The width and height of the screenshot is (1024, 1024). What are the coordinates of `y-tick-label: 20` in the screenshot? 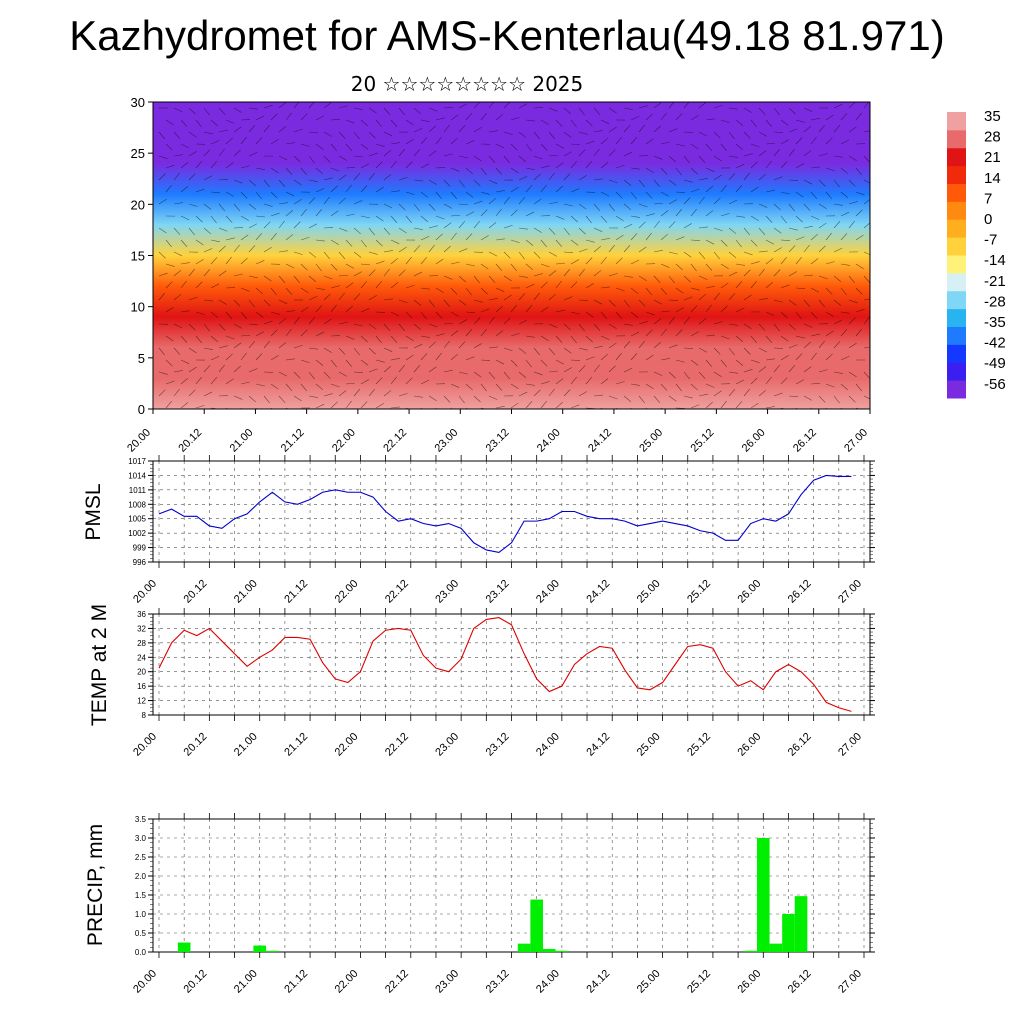 It's located at (141, 672).